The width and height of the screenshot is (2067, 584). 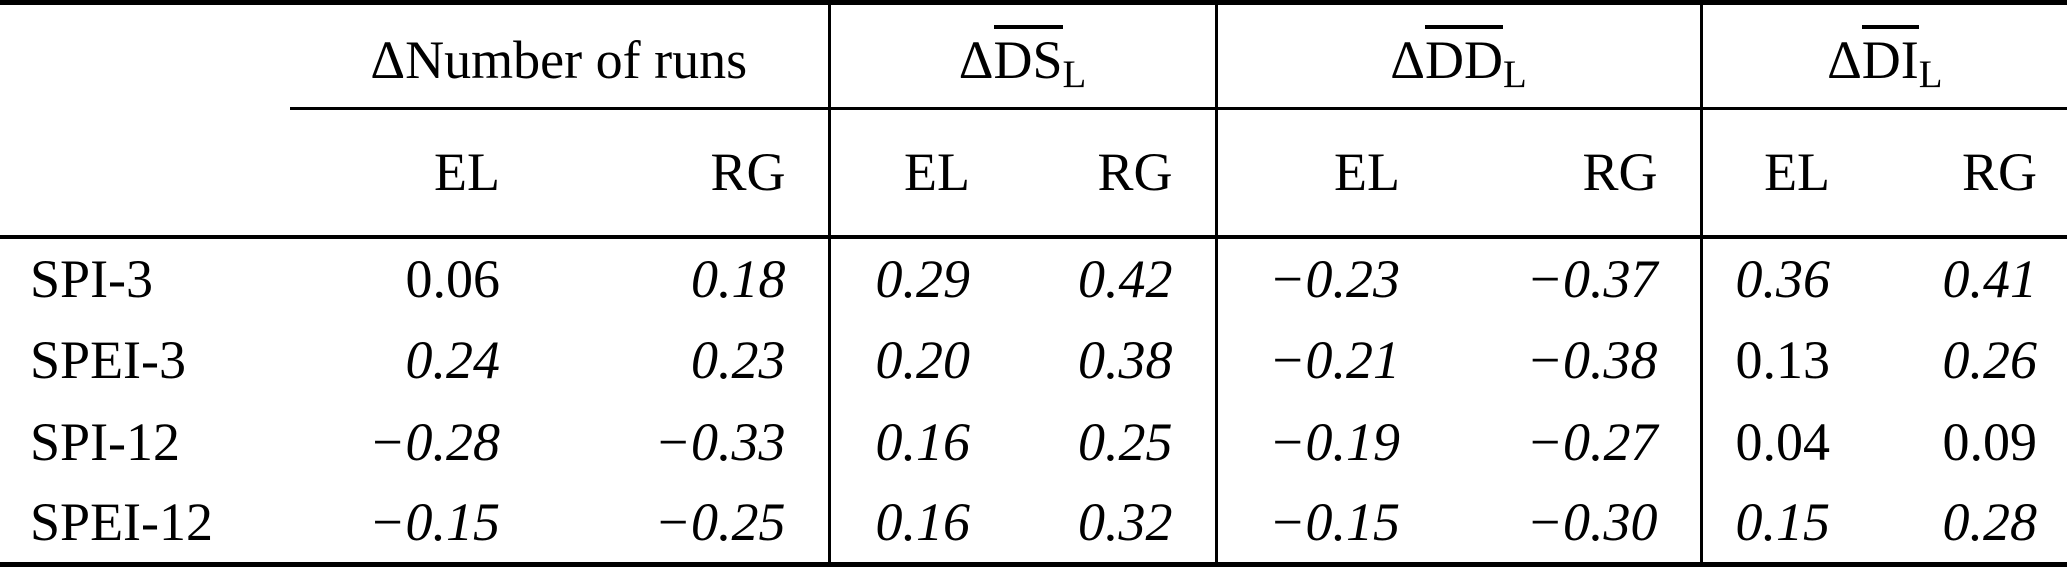 What do you see at coordinates (1780, 173) in the screenshot?
I see `subheader-el-4: EL` at bounding box center [1780, 173].